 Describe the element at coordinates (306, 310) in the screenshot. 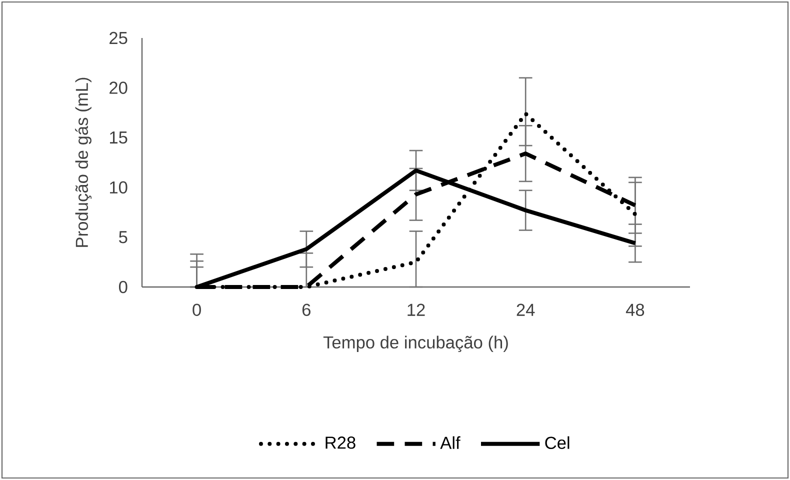

I see `x-tick-label: 6` at that location.